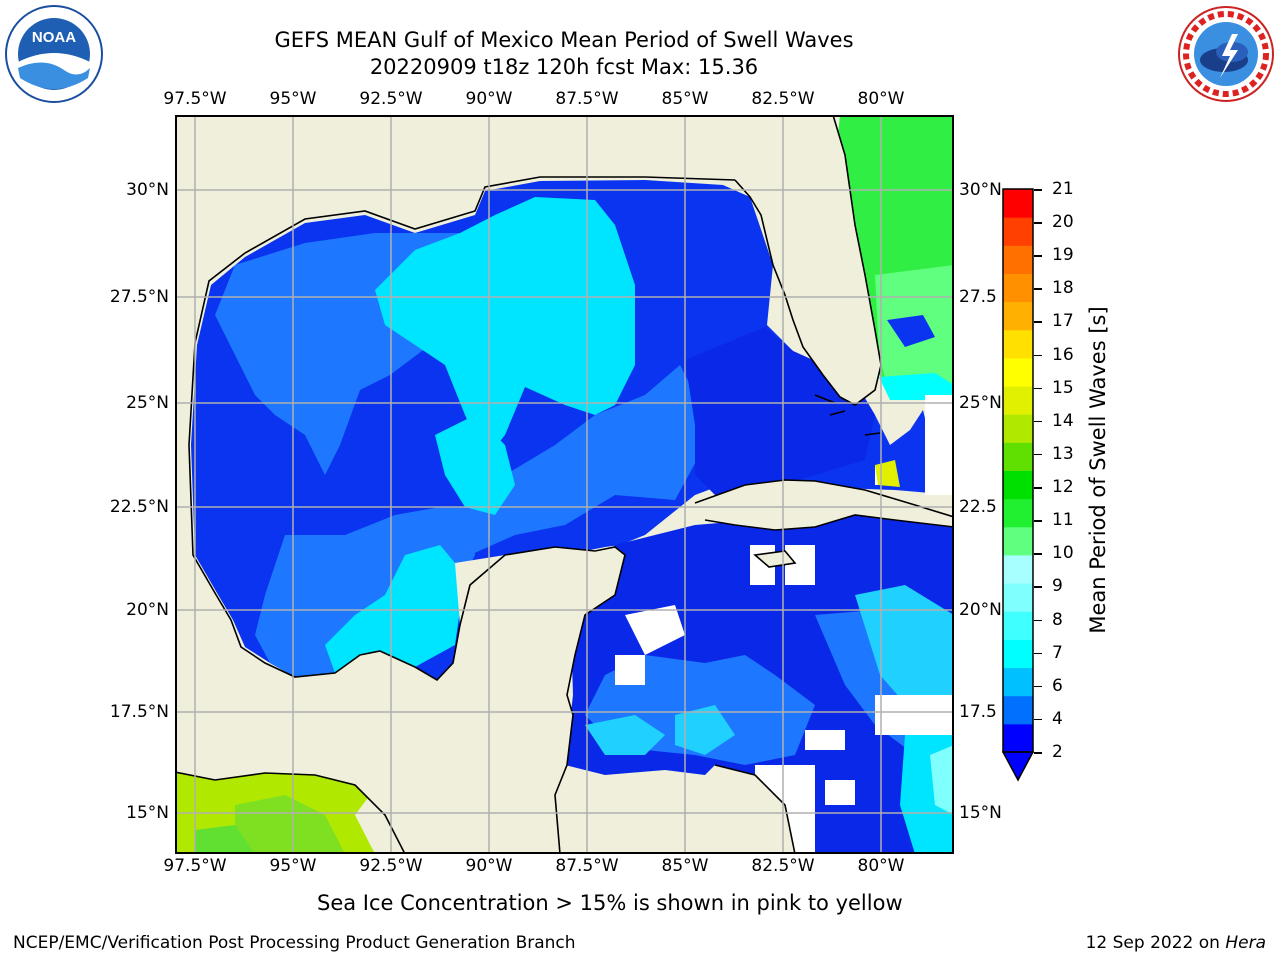  Describe the element at coordinates (881, 866) in the screenshot. I see `lon-label-bottom: 80°W` at that location.